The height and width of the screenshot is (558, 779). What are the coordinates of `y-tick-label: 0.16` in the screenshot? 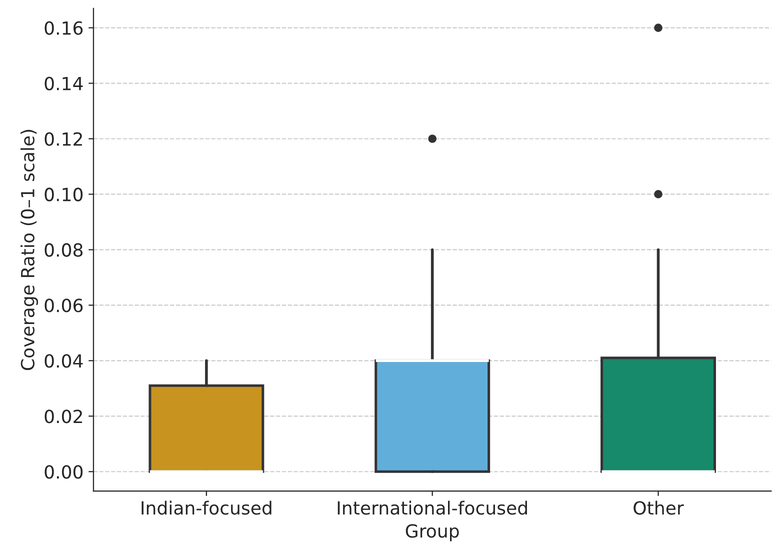 It's located at (63, 28).